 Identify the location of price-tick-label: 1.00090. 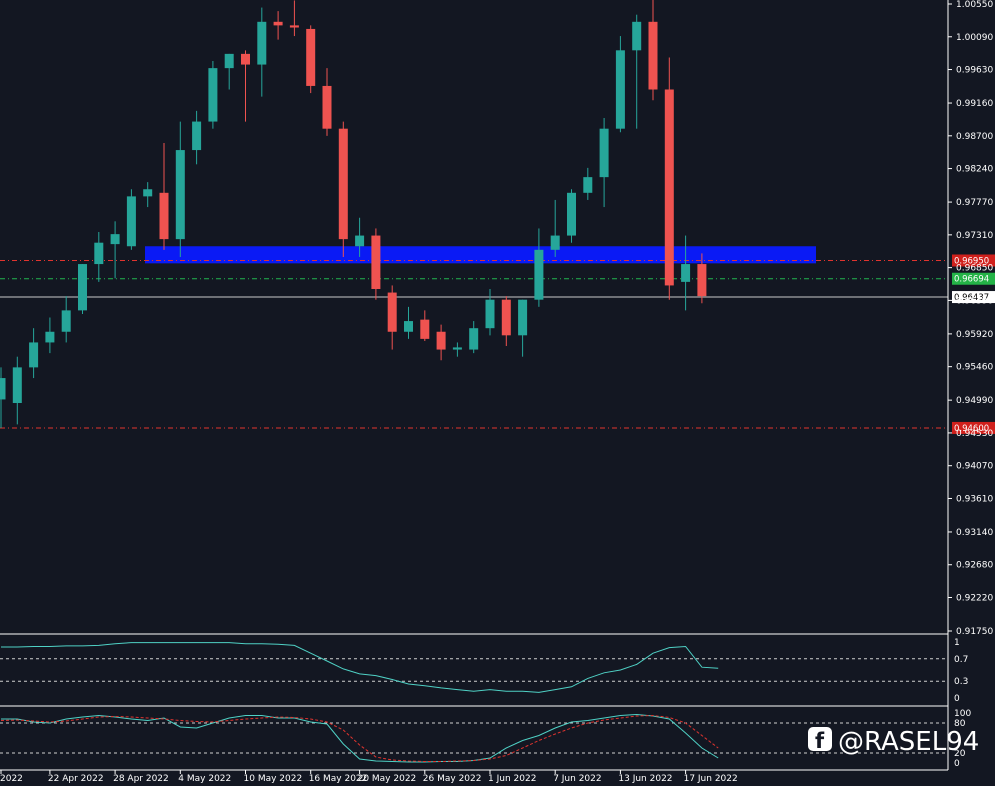
(974, 38).